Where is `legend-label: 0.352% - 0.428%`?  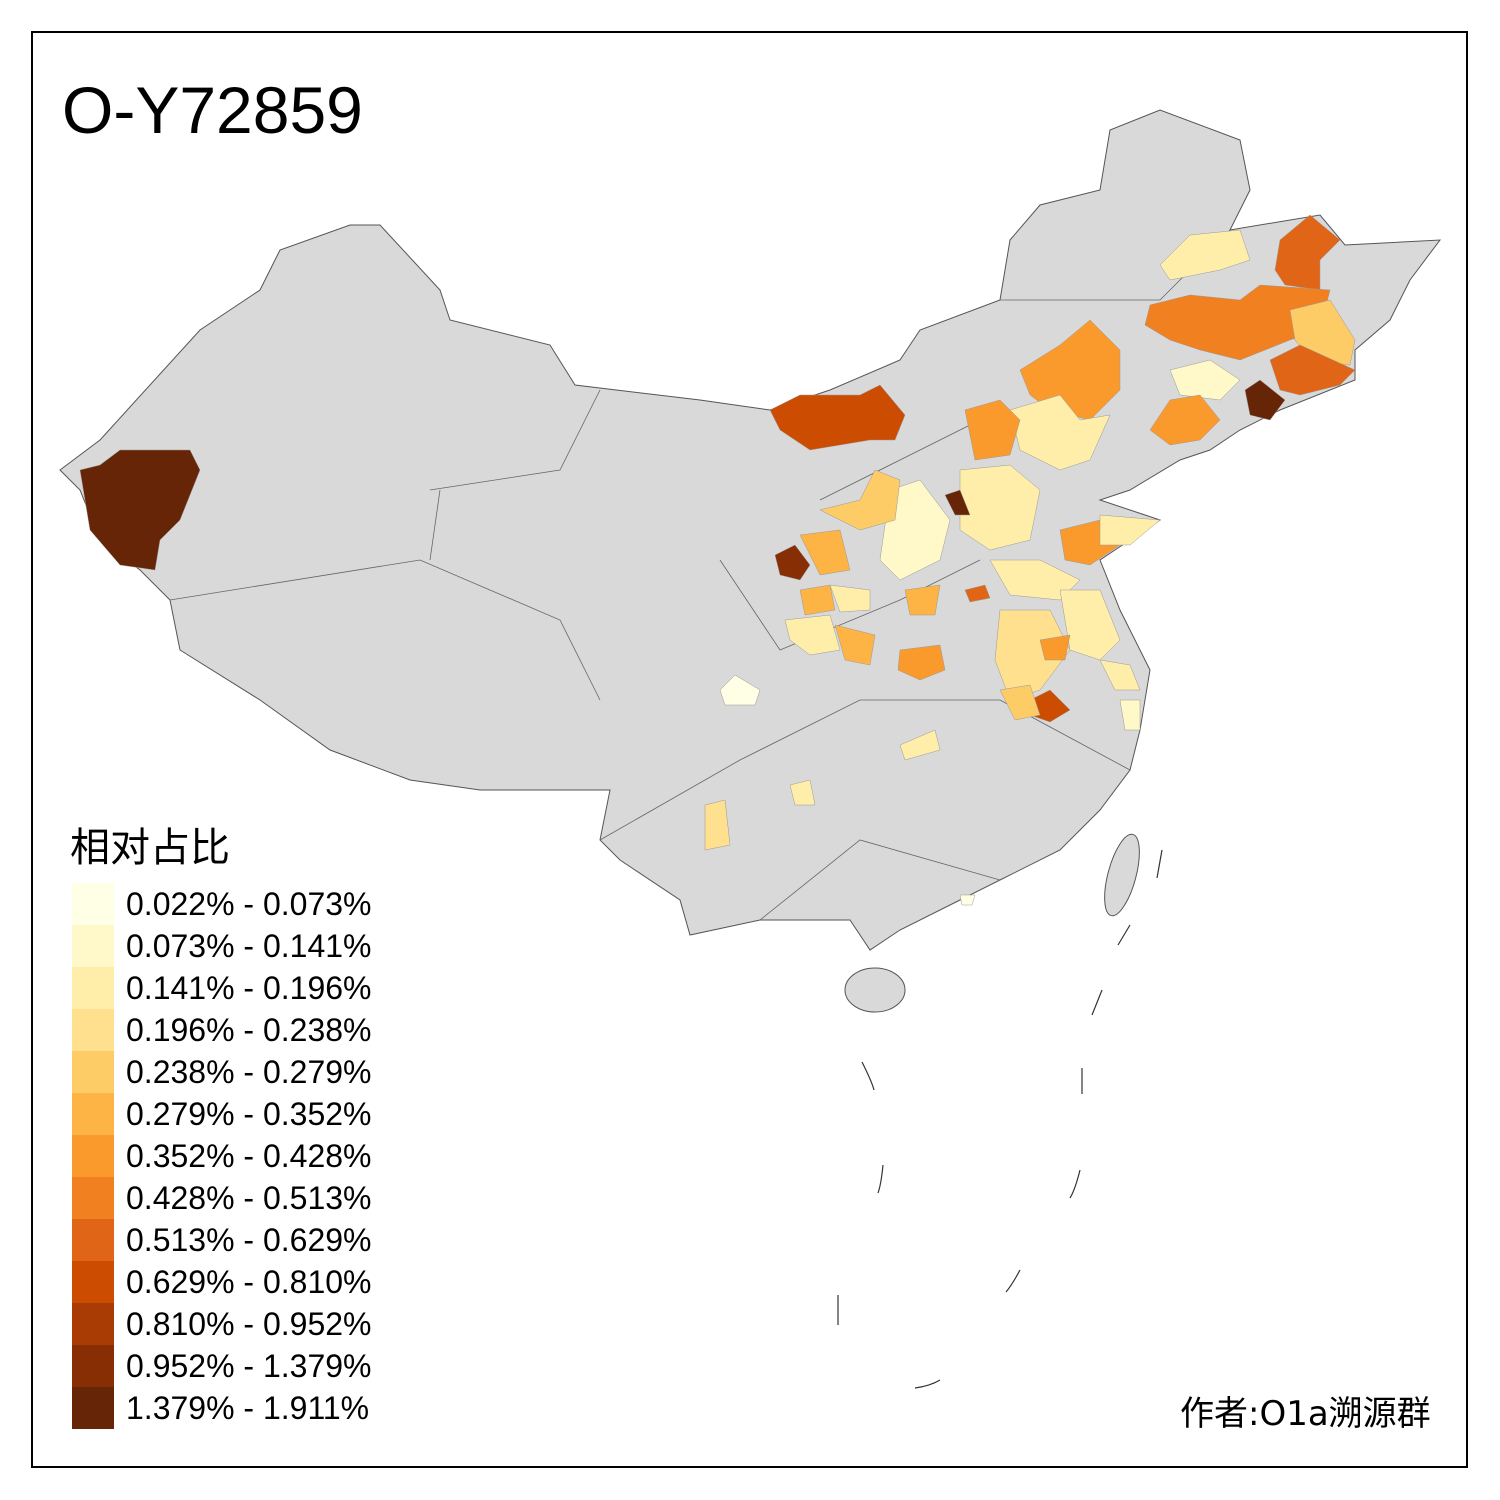
legend-label: 0.352% - 0.428% is located at coordinates (249, 1155).